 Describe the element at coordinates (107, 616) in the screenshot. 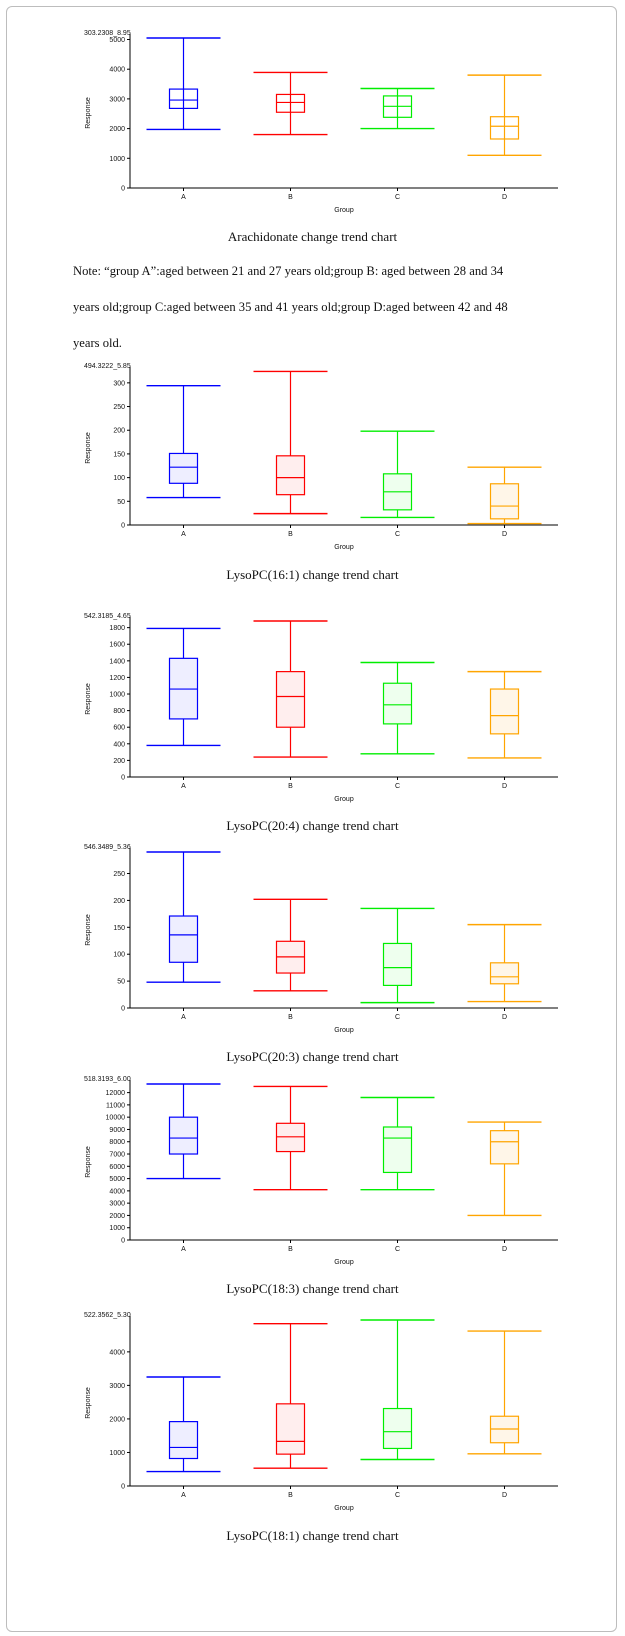

I see `chart-title: 542.3185_4.65` at that location.